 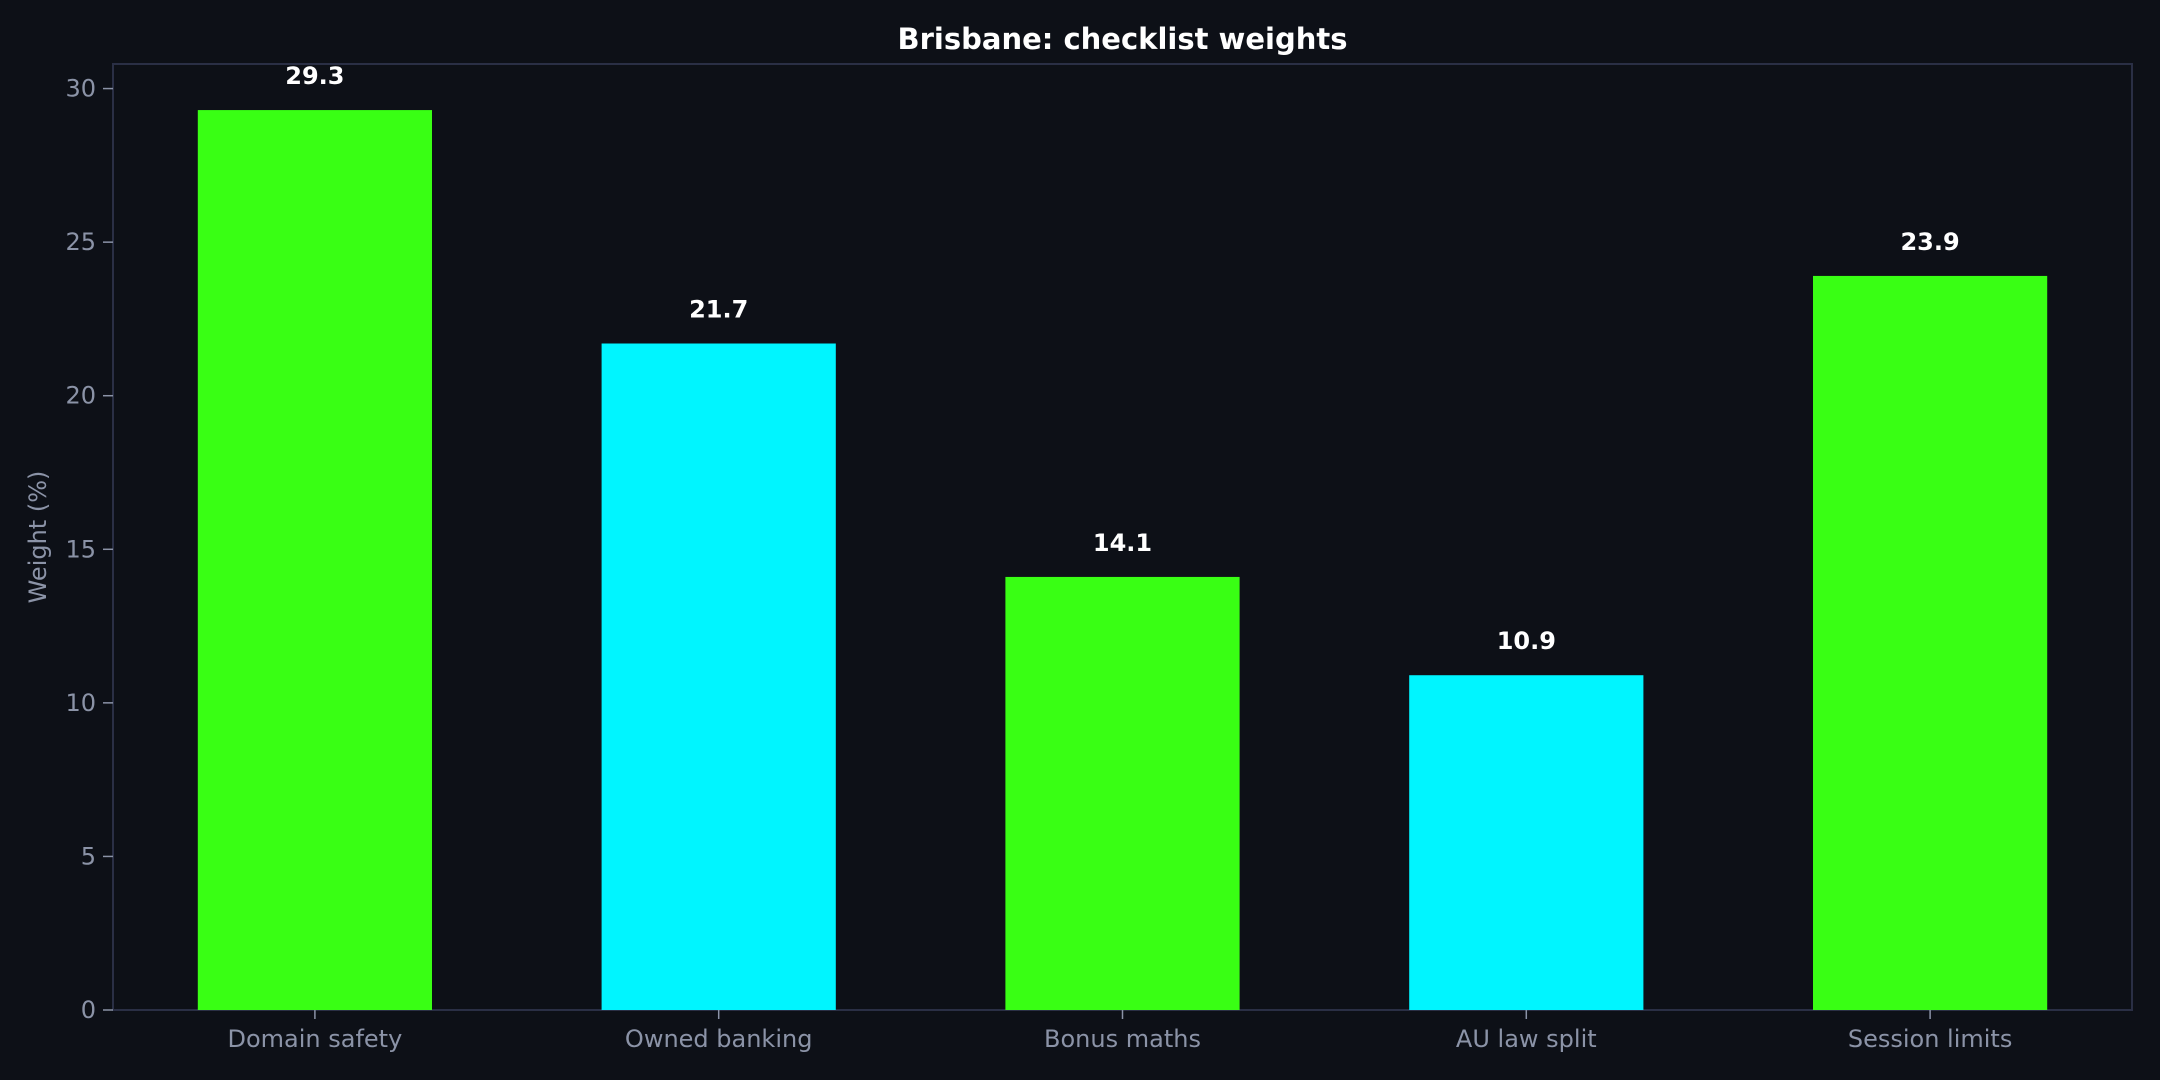 What do you see at coordinates (38, 537) in the screenshot?
I see `y-axis-label: Weight (%)` at bounding box center [38, 537].